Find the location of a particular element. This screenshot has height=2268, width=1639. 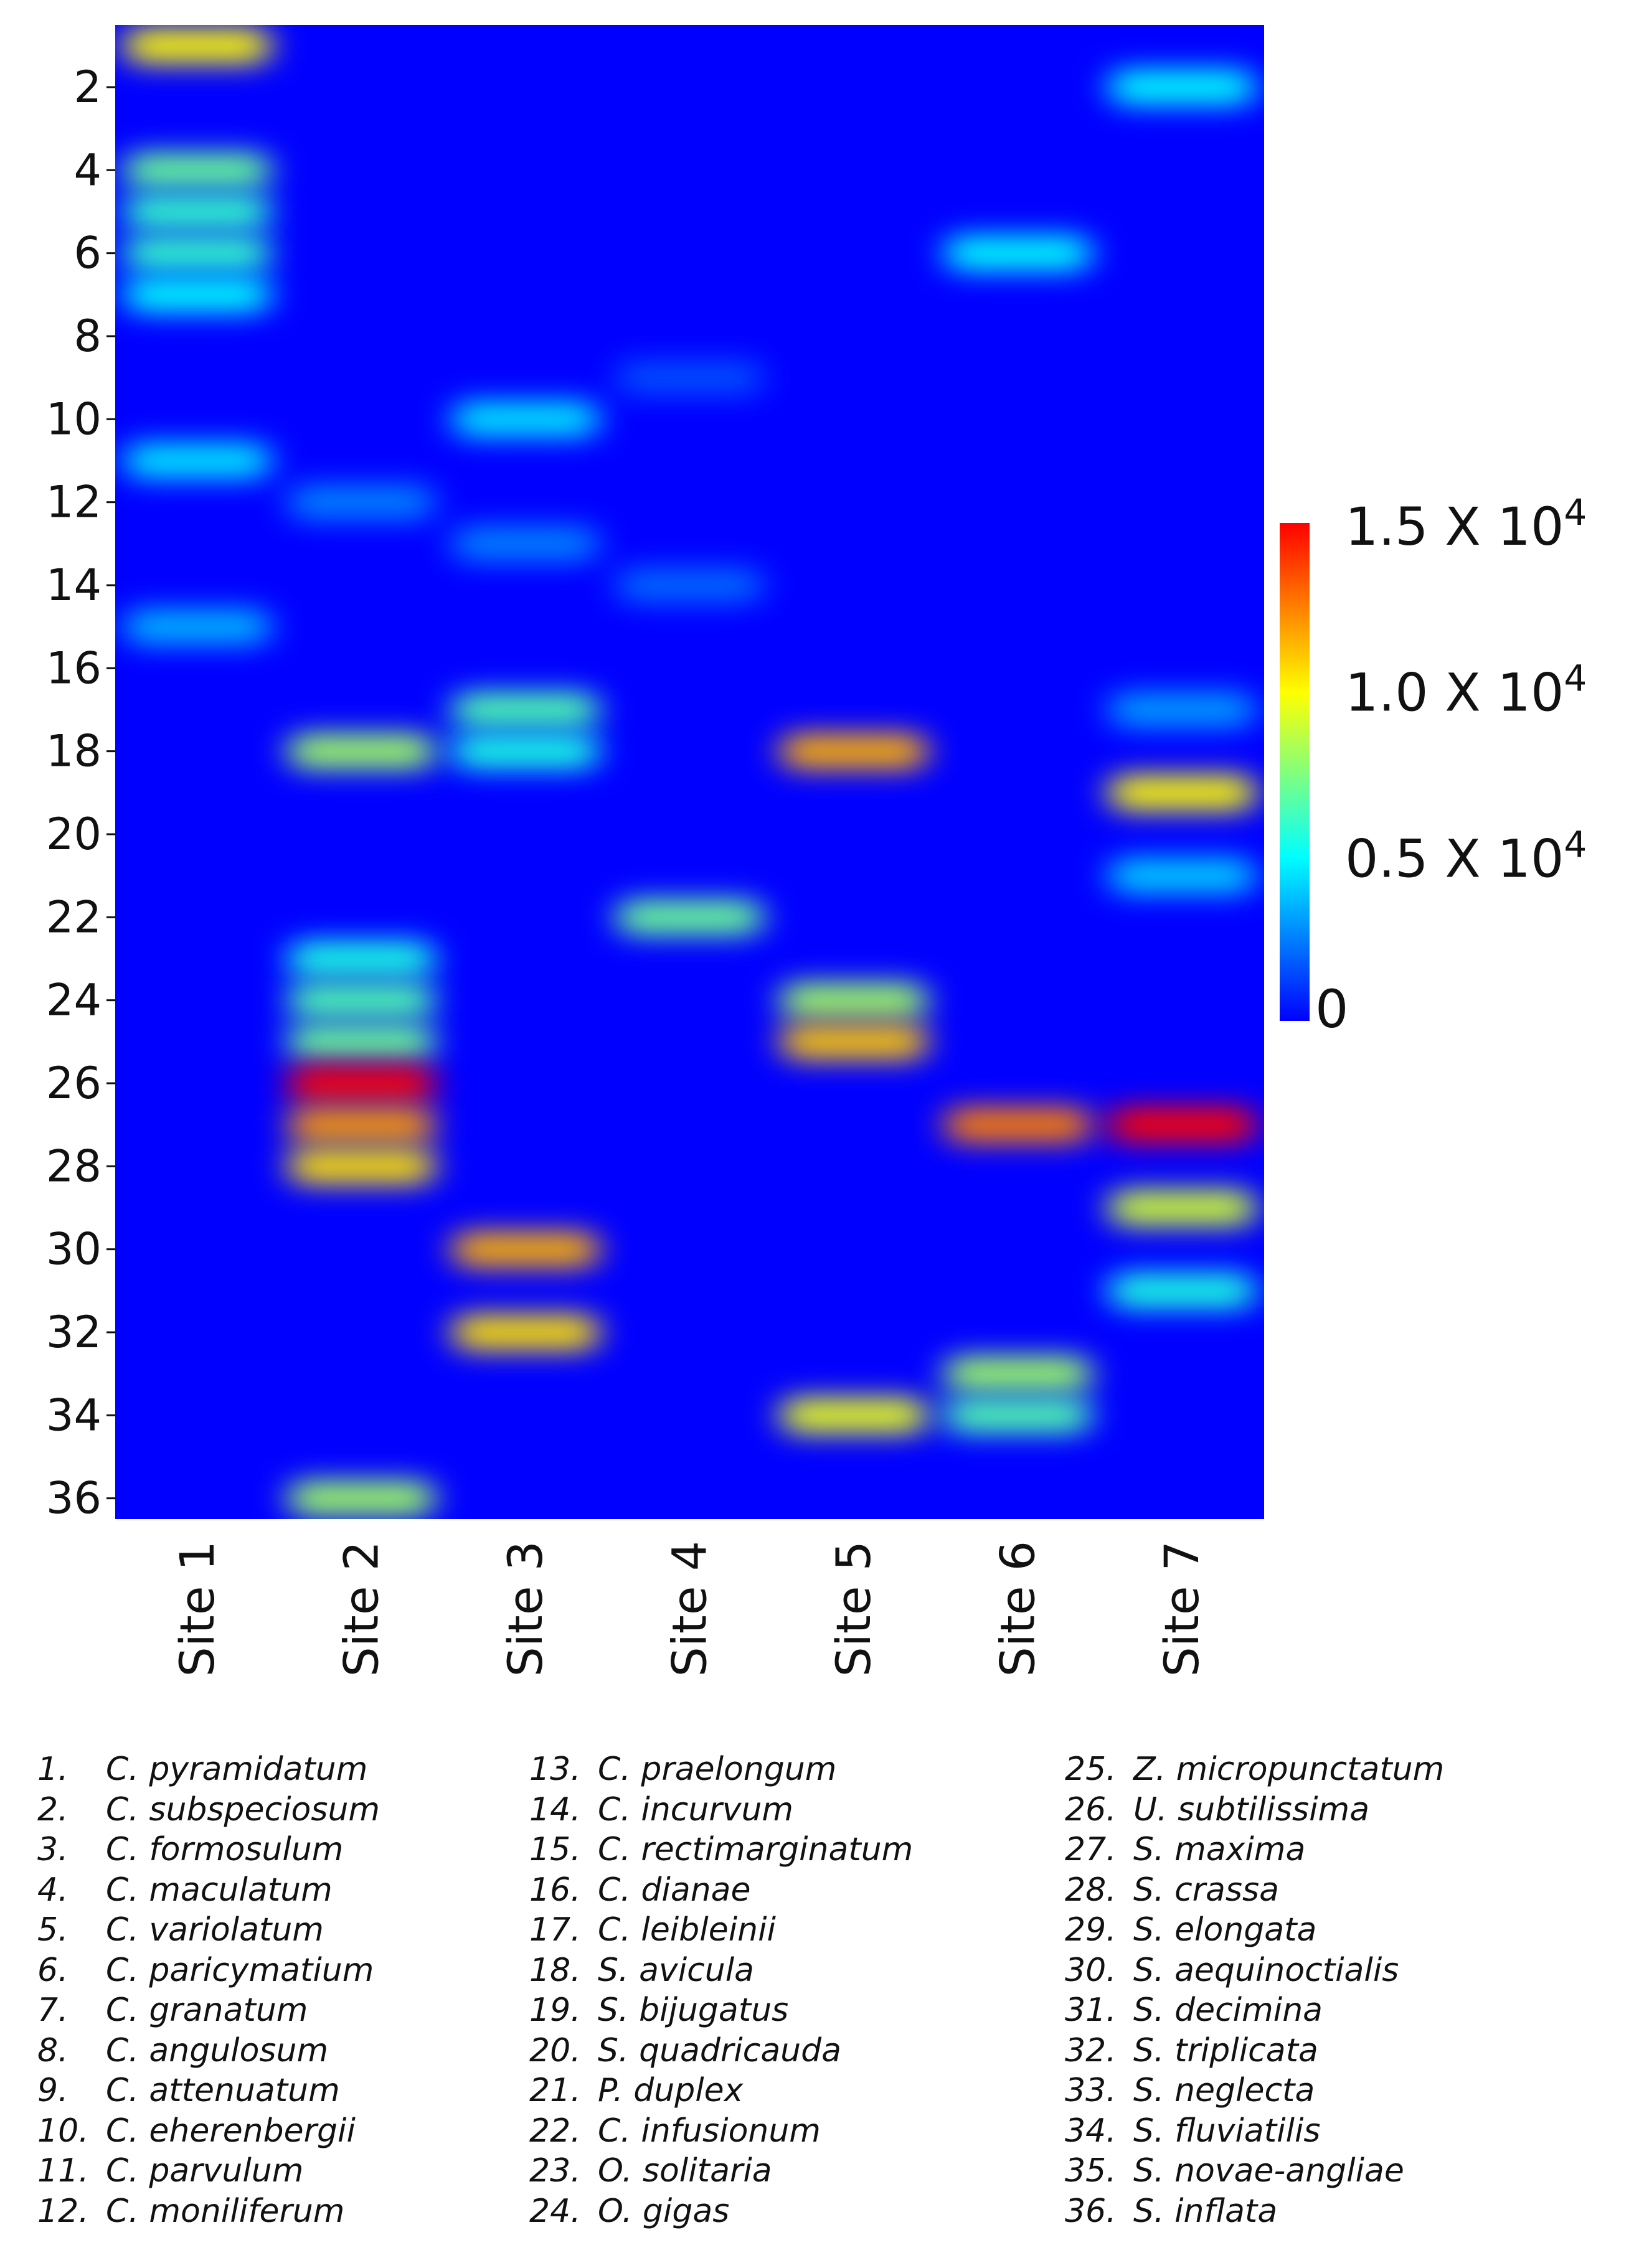

legend-number: 19. is located at coordinates (555, 2010).